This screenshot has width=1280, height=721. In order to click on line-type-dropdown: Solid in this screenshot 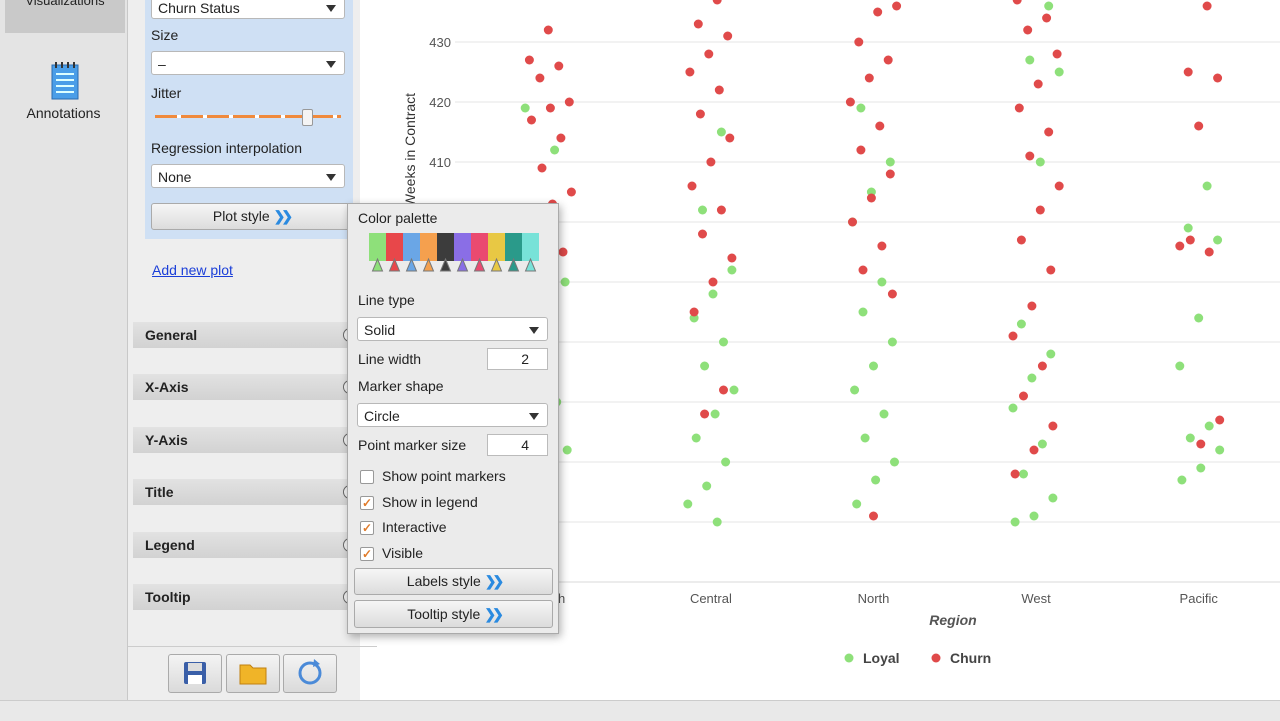, I will do `click(452, 329)`.